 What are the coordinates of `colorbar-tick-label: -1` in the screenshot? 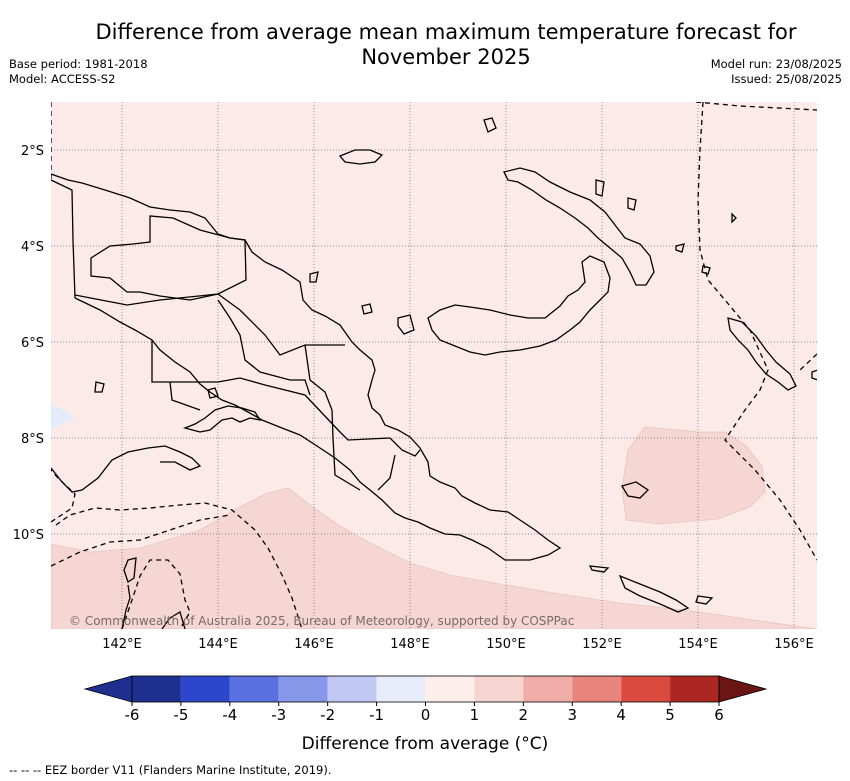 It's located at (376, 715).